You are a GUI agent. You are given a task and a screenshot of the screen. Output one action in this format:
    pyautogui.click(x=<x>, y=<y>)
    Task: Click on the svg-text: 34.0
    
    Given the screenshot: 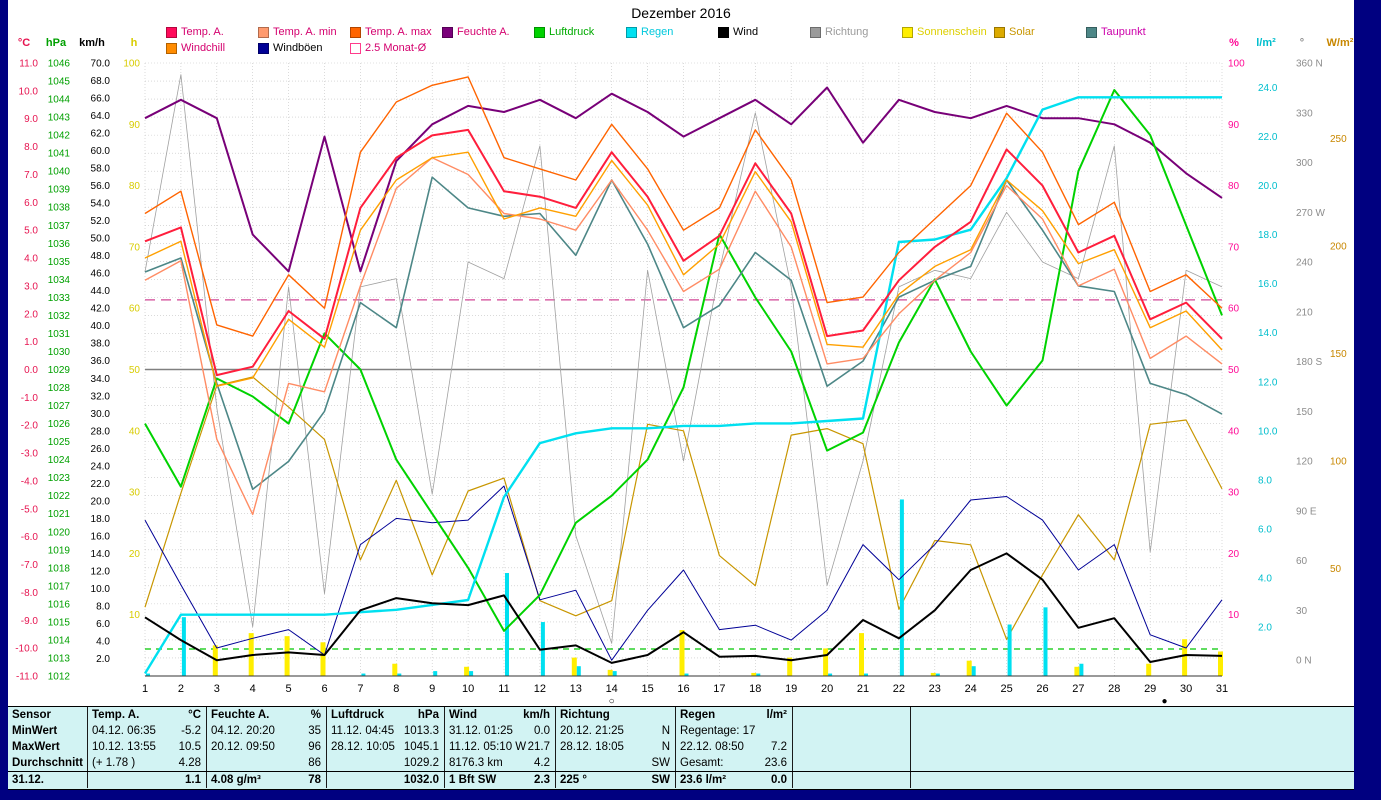 What is the action you would take?
    pyautogui.click(x=101, y=379)
    